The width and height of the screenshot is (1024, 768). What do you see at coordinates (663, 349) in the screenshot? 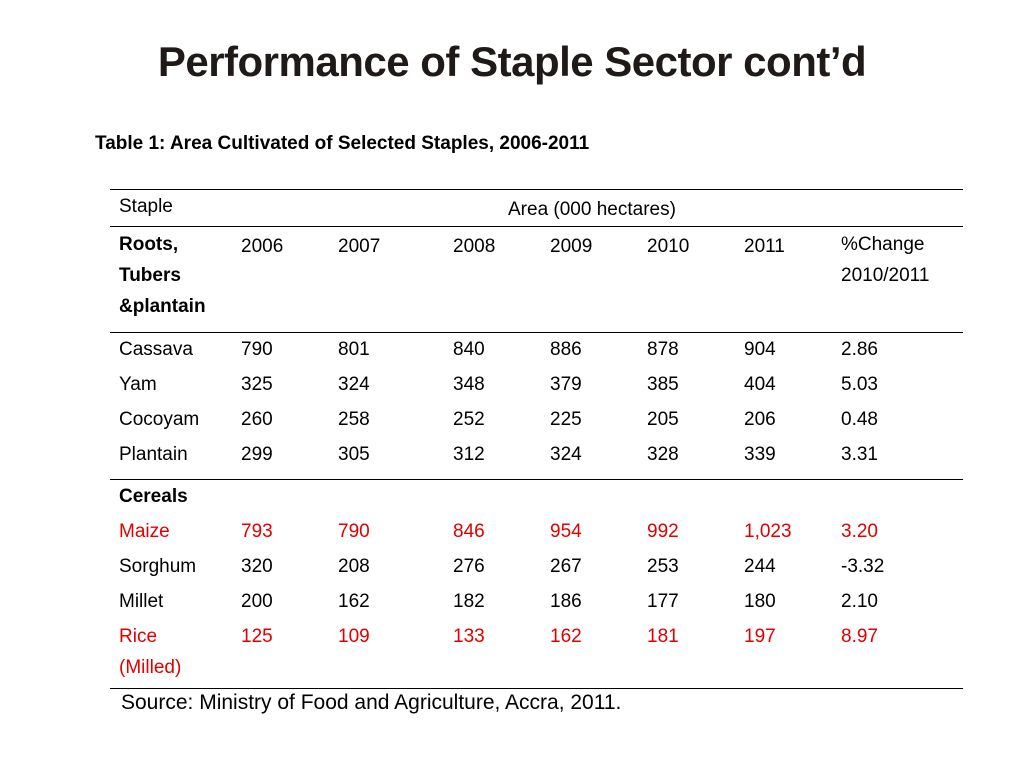
I see `table-cell: 878` at bounding box center [663, 349].